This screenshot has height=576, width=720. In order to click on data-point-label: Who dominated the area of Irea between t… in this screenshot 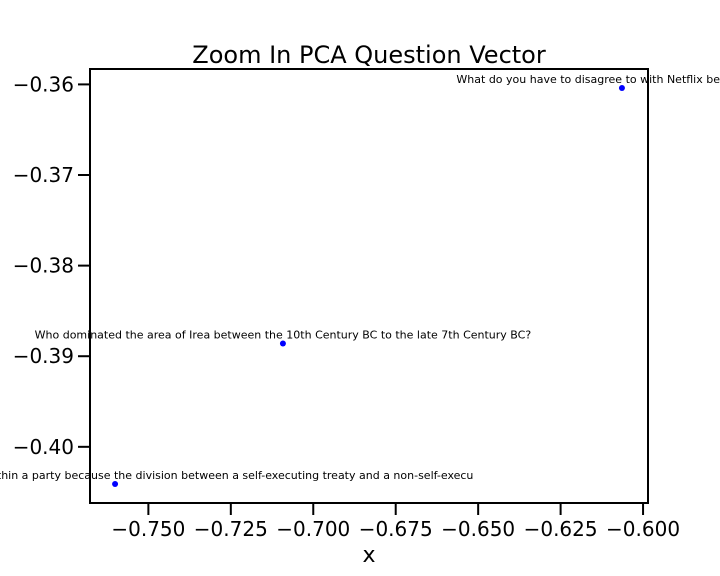, I will do `click(283, 335)`.